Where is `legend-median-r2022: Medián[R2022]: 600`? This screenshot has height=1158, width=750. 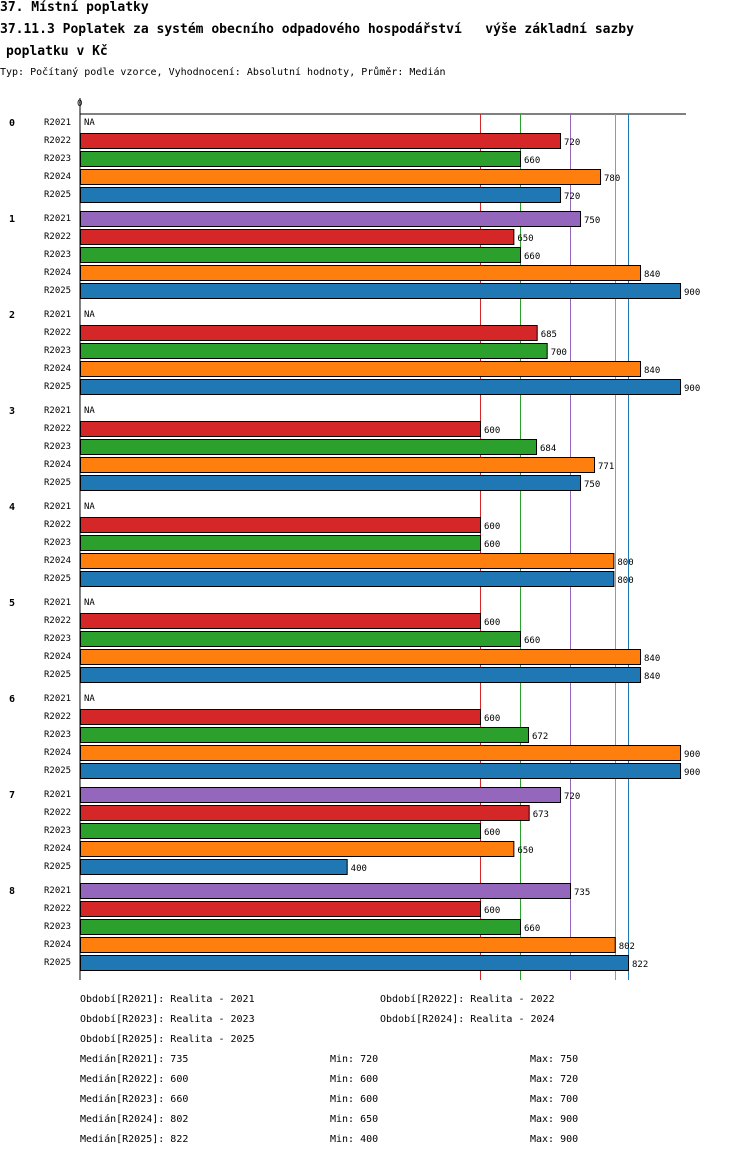
legend-median-r2022: Medián[R2022]: 600 is located at coordinates (134, 1079).